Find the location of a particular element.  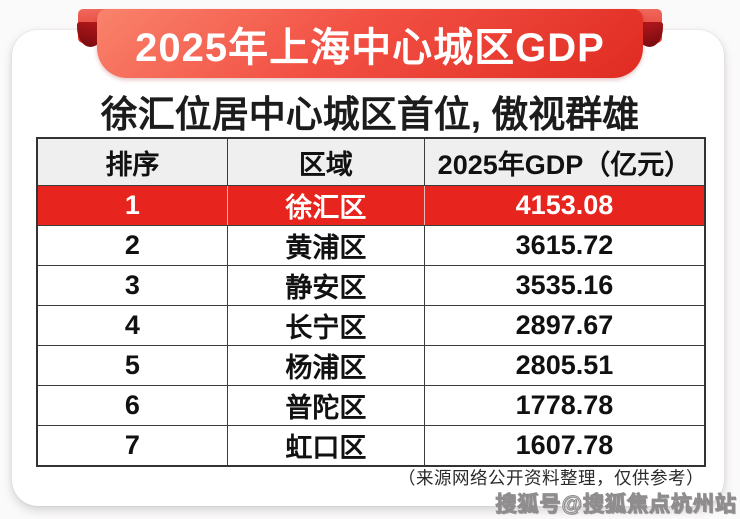

header-rank: 排序 is located at coordinates (132, 161).